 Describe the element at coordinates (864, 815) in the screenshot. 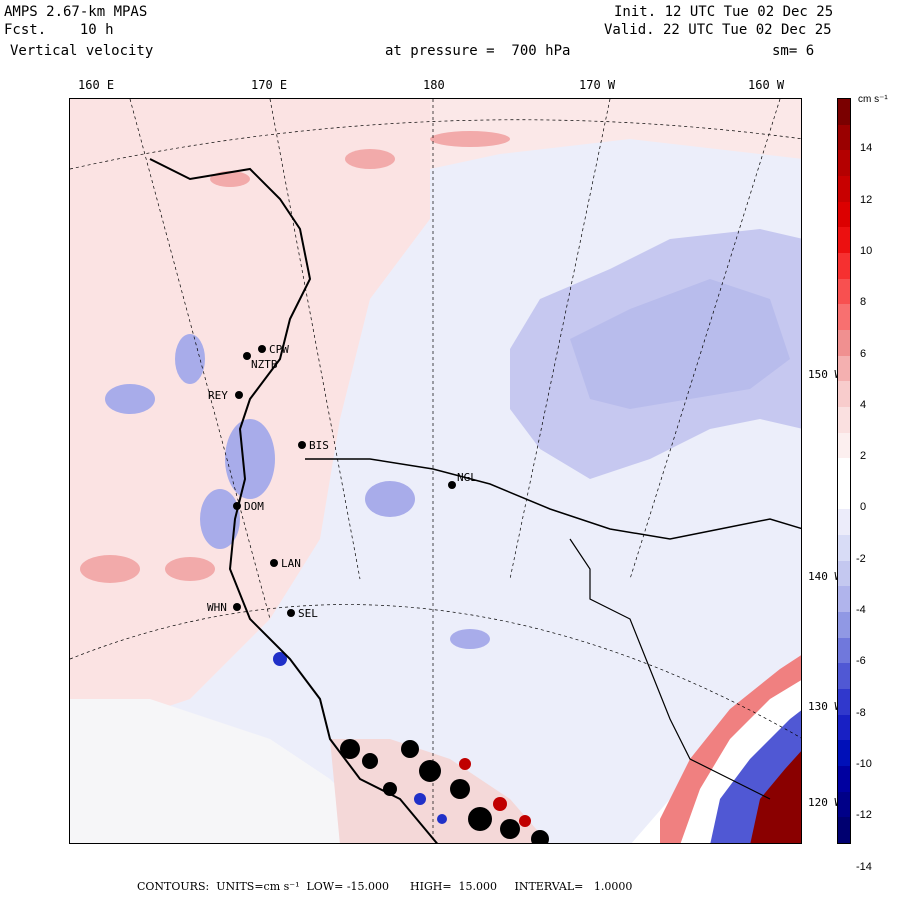

I see `colorbar-tick-label: -12` at that location.